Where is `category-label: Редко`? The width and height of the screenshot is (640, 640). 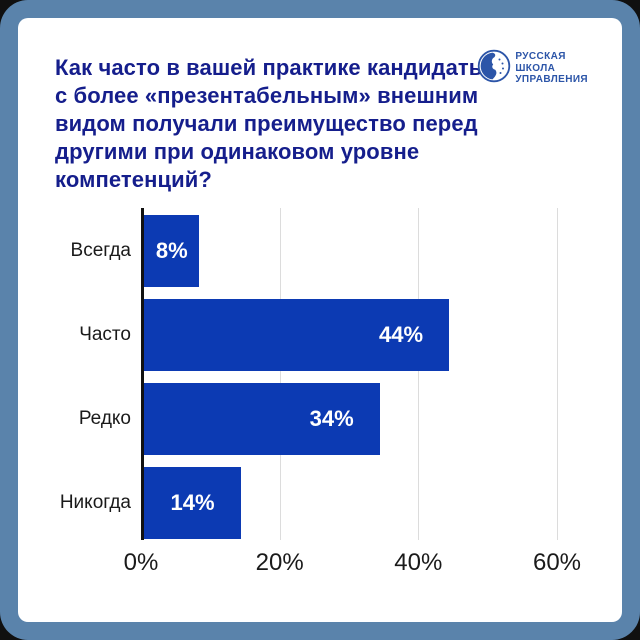
category-label: Редко is located at coordinates (104, 418).